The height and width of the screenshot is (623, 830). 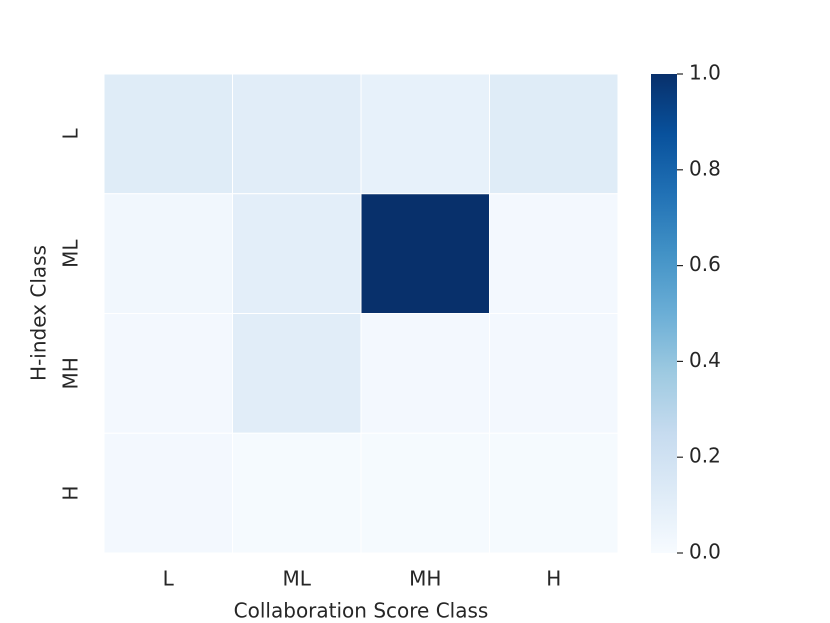 What do you see at coordinates (71, 493) in the screenshot?
I see `y-tick-label: H` at bounding box center [71, 493].